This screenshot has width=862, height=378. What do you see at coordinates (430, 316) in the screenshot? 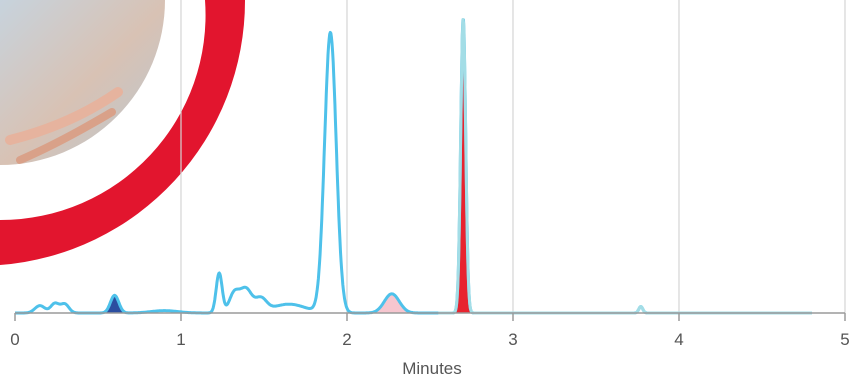
I see `x-axis` at bounding box center [430, 316].